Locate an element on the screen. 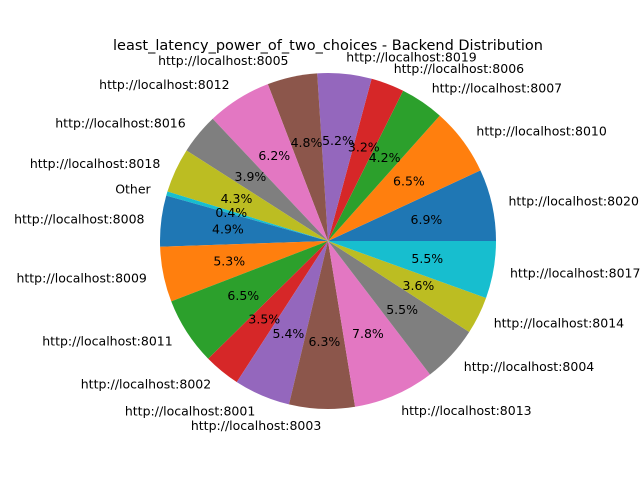  slice-label: http://localhost:8020 is located at coordinates (574, 201).